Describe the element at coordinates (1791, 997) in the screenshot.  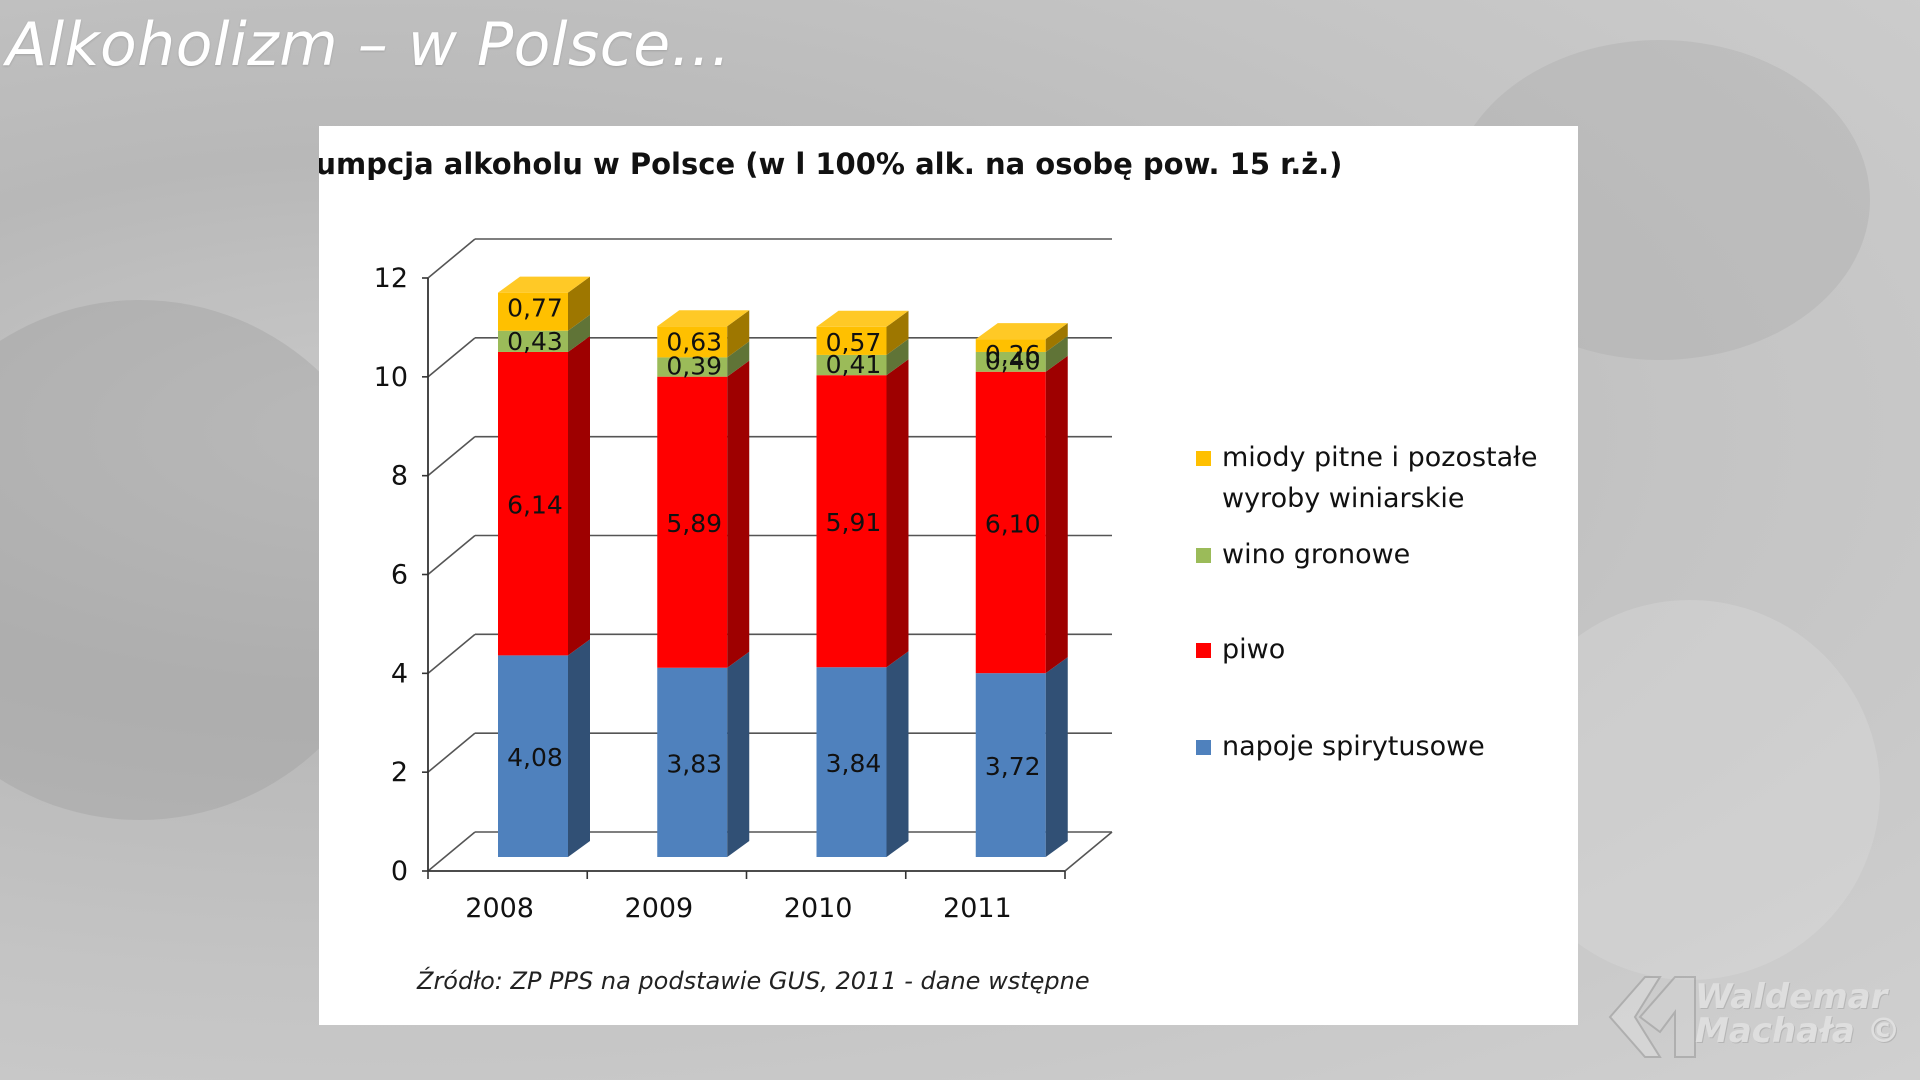
I see `watermark-line1: Waldemar` at that location.